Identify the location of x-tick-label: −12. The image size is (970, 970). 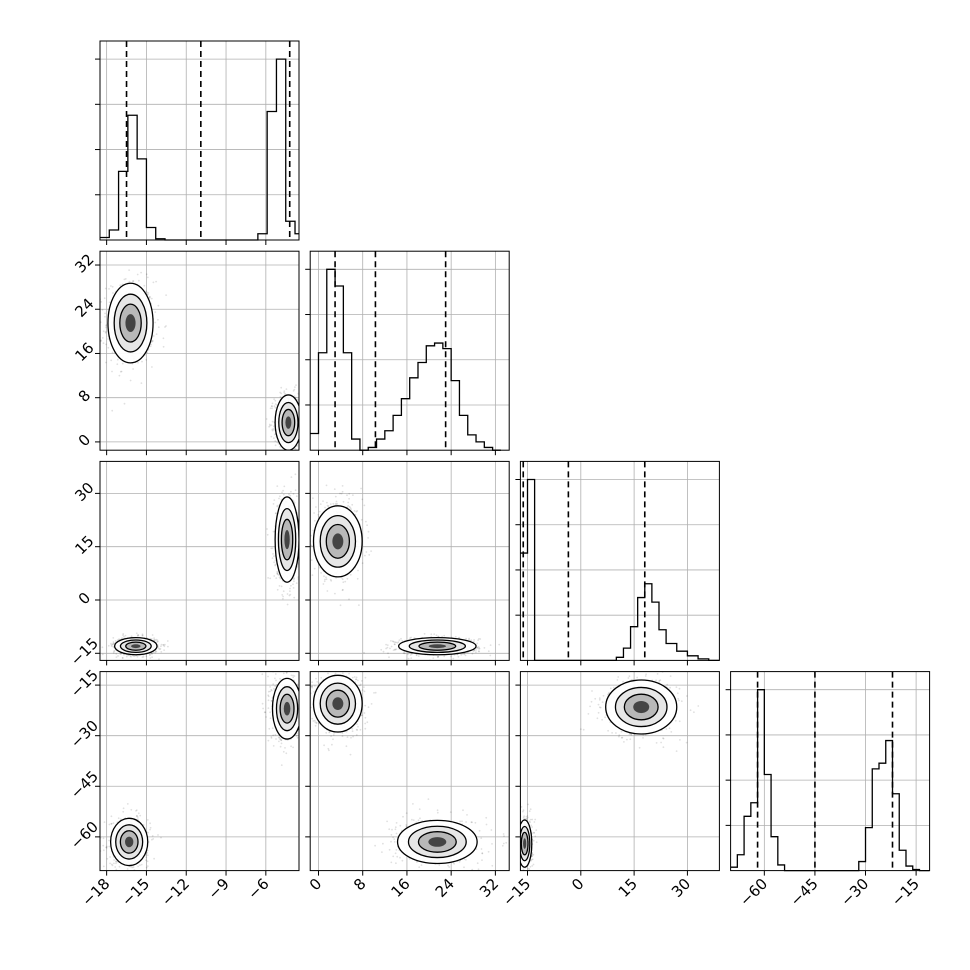
(175, 892).